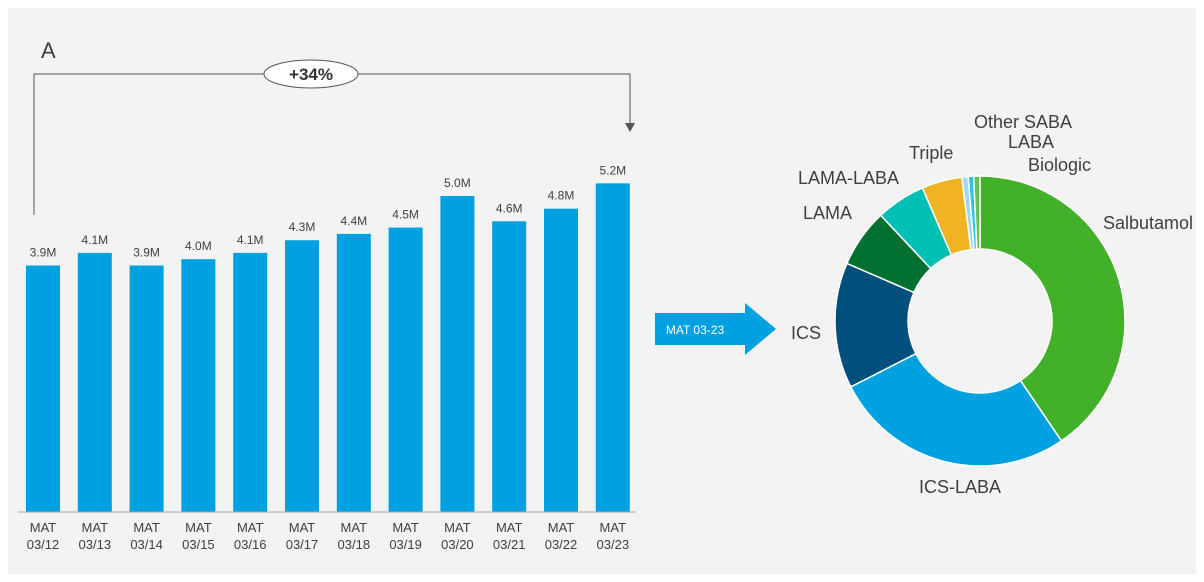  Describe the element at coordinates (302, 227) in the screenshot. I see `bar-value-label: 4.3M` at that location.